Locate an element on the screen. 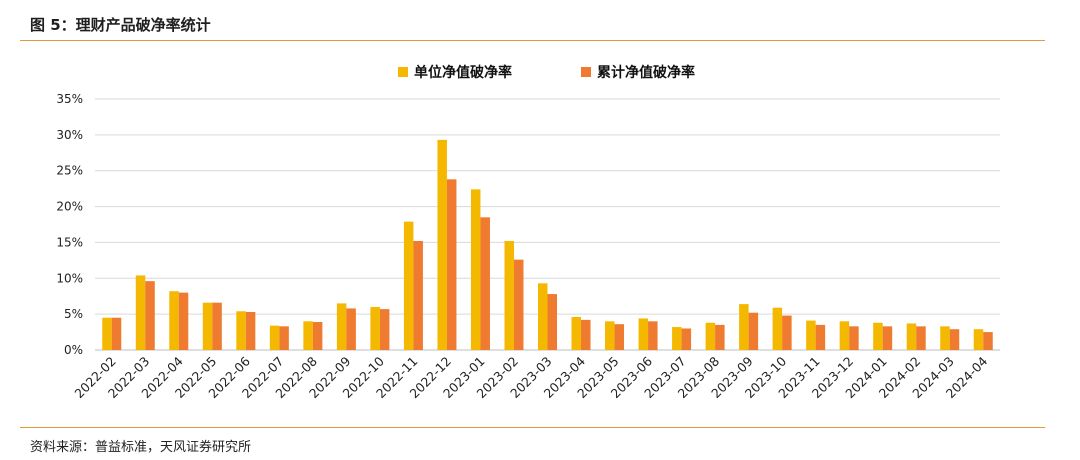 The width and height of the screenshot is (1080, 460). y-tick-label: 20% is located at coordinates (69, 207).